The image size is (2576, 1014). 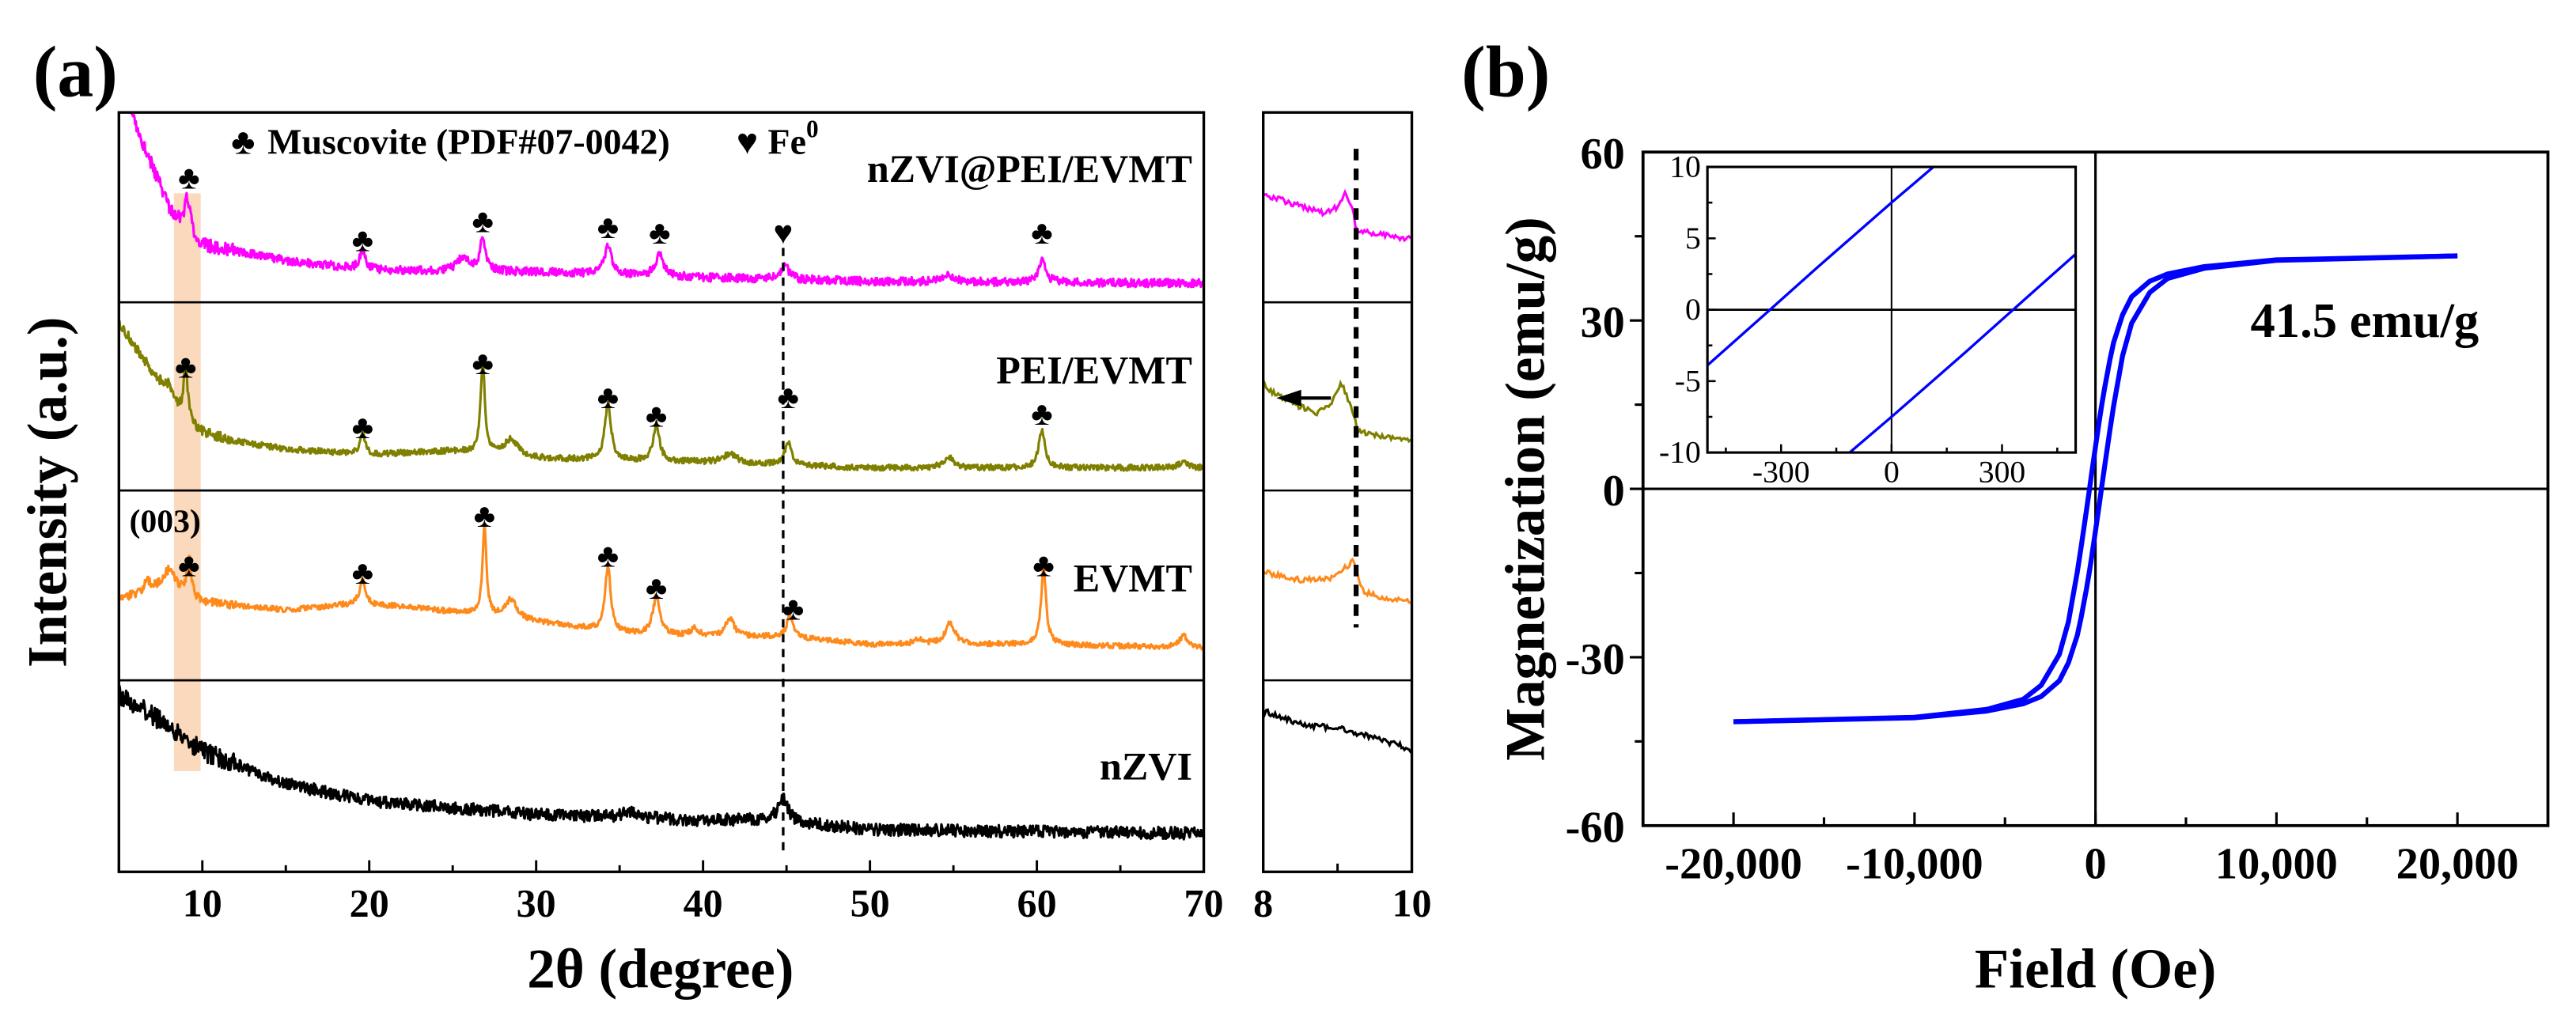 What do you see at coordinates (1595, 659) in the screenshot?
I see `hysteresis-y-tick-label: -30` at bounding box center [1595, 659].